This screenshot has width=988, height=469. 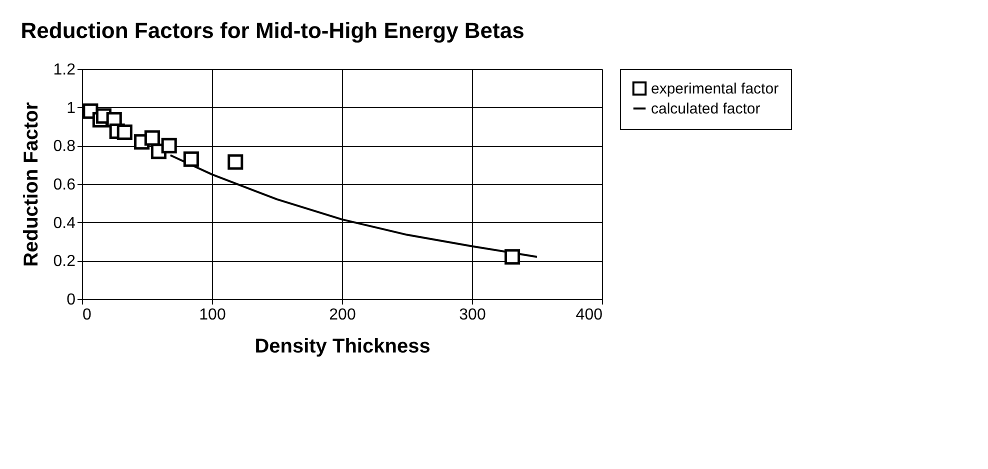 What do you see at coordinates (31, 184) in the screenshot?
I see `y-axis-title: Reduction Factor` at bounding box center [31, 184].